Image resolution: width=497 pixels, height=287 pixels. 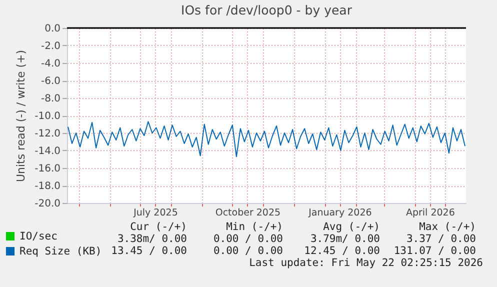 I want to click on legend-label: IO/sec, so click(x=39, y=236).